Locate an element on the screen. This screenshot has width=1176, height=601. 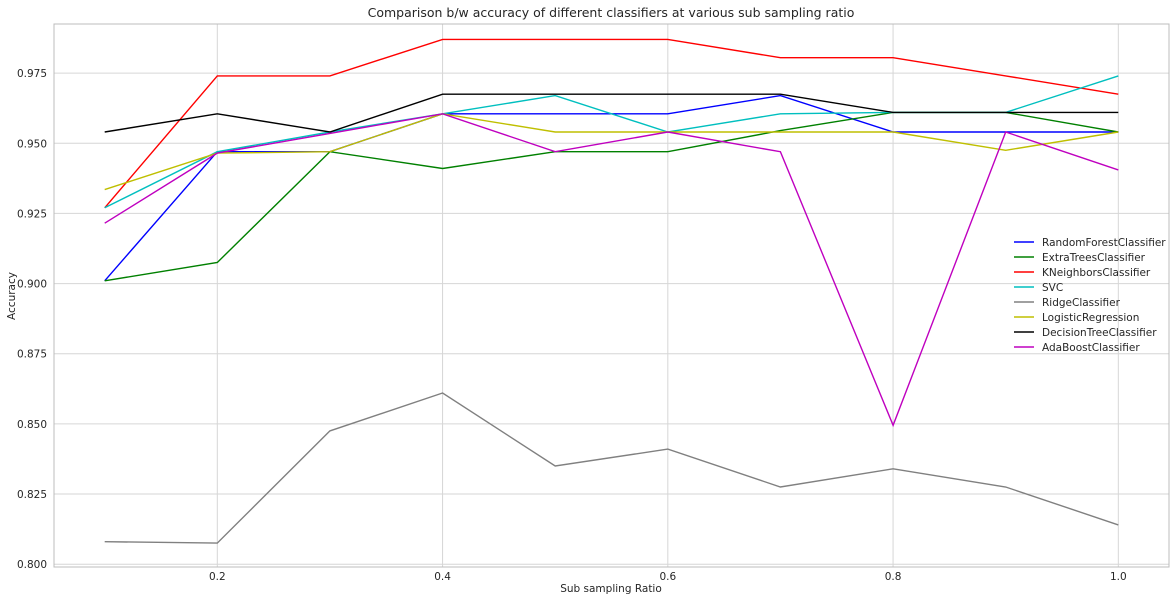
y-tick-label: 0.800 is located at coordinates (32, 565).